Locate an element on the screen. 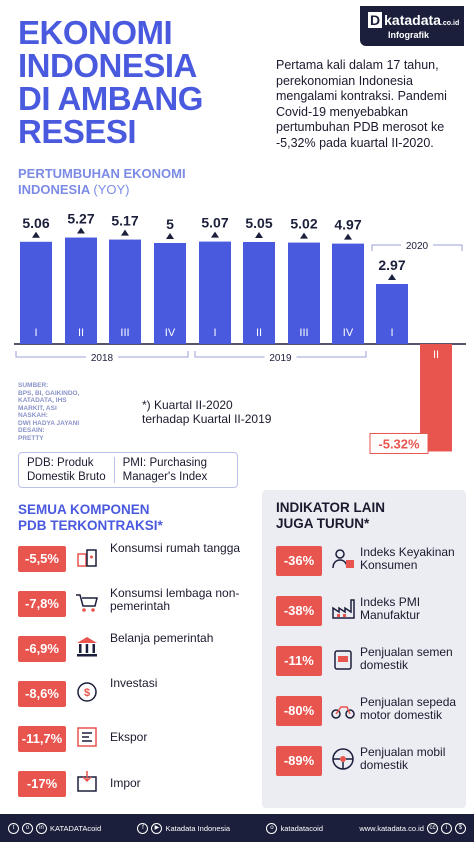 The image size is (474, 842). chart-title: PERTUMBUHAN EKONOMI INDONESIA (YOY) is located at coordinates (102, 181).